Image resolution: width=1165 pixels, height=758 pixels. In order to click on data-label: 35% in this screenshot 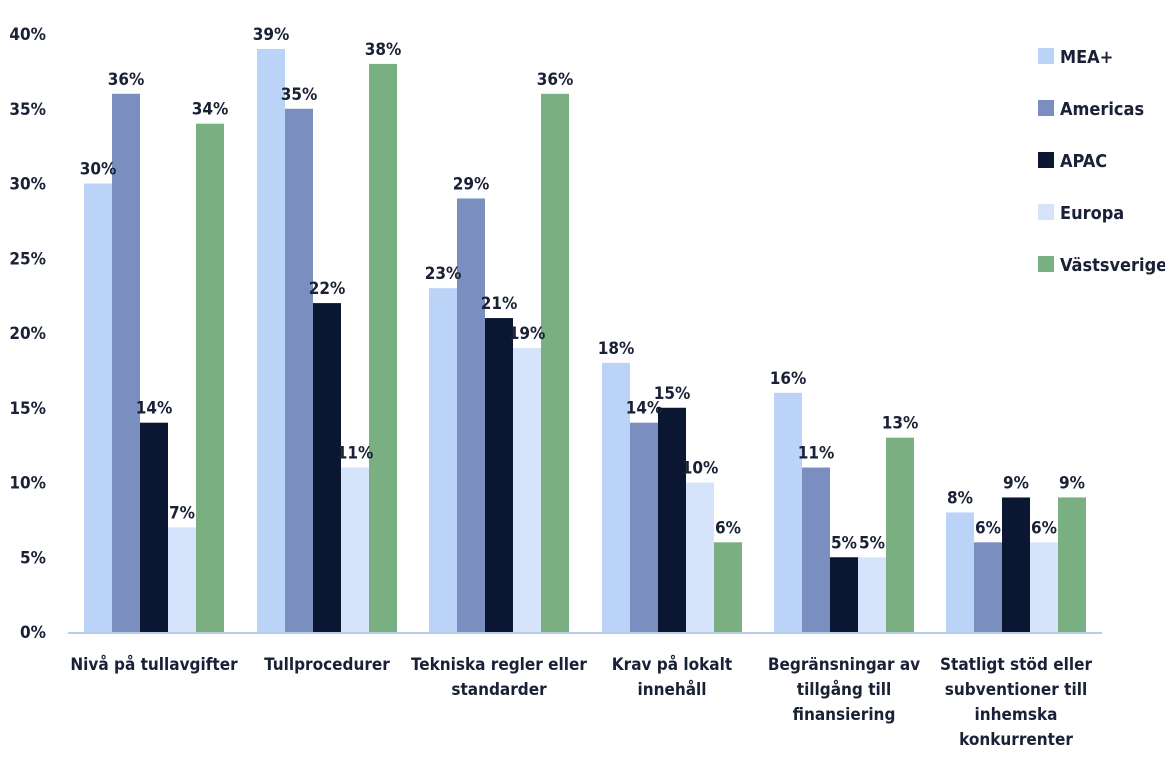, I will do `click(299, 95)`.